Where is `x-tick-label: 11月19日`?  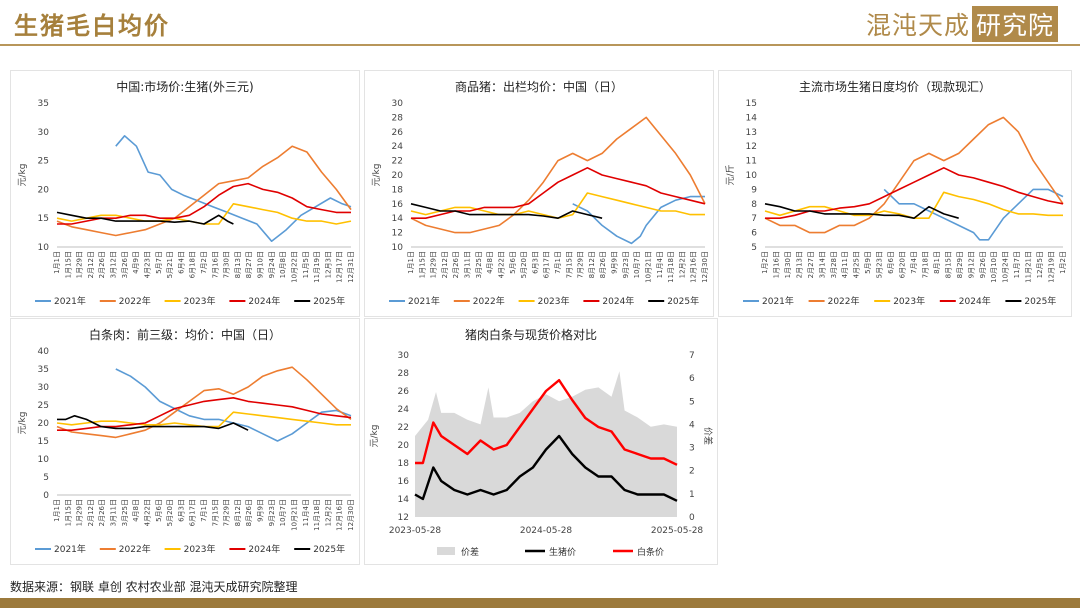
x-tick-label: 11月19日 is located at coordinates (317, 267).